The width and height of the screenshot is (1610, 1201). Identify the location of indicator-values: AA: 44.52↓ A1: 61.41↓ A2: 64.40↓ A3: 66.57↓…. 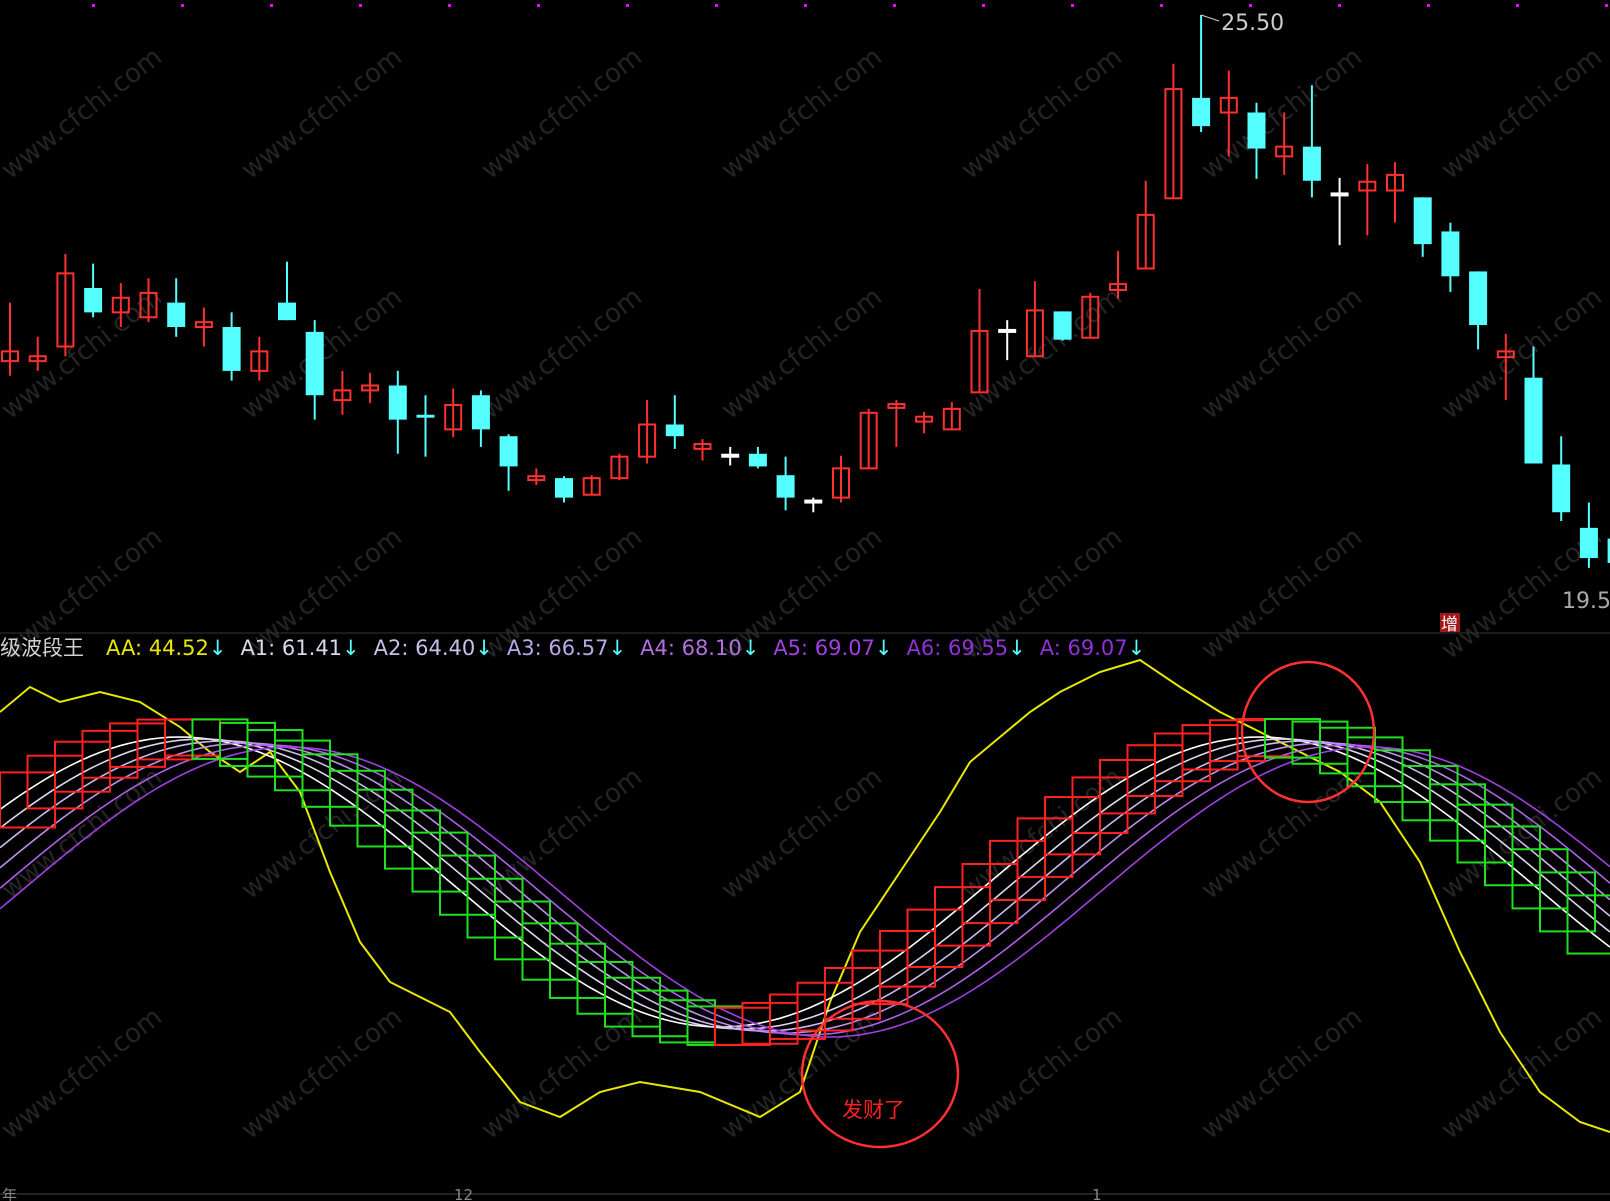
(632, 648).